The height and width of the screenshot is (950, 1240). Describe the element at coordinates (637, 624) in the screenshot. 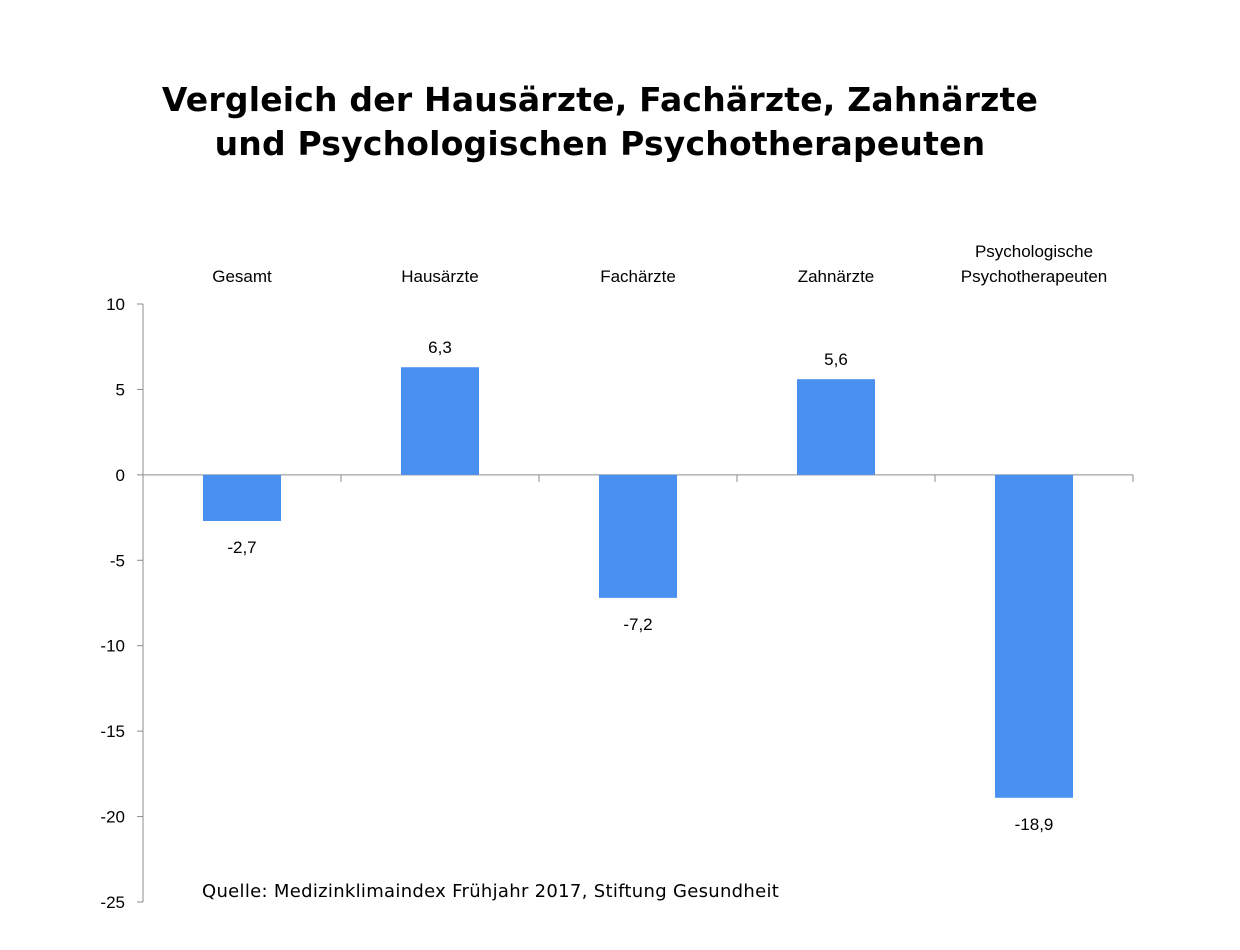

I see `data-label: -7,2` at that location.